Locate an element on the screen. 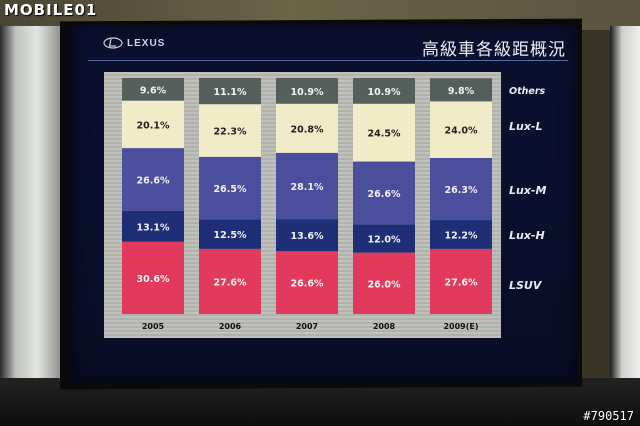 This screenshot has height=426, width=640. bar-segment-lsuv-2009(e) is located at coordinates (461, 281).